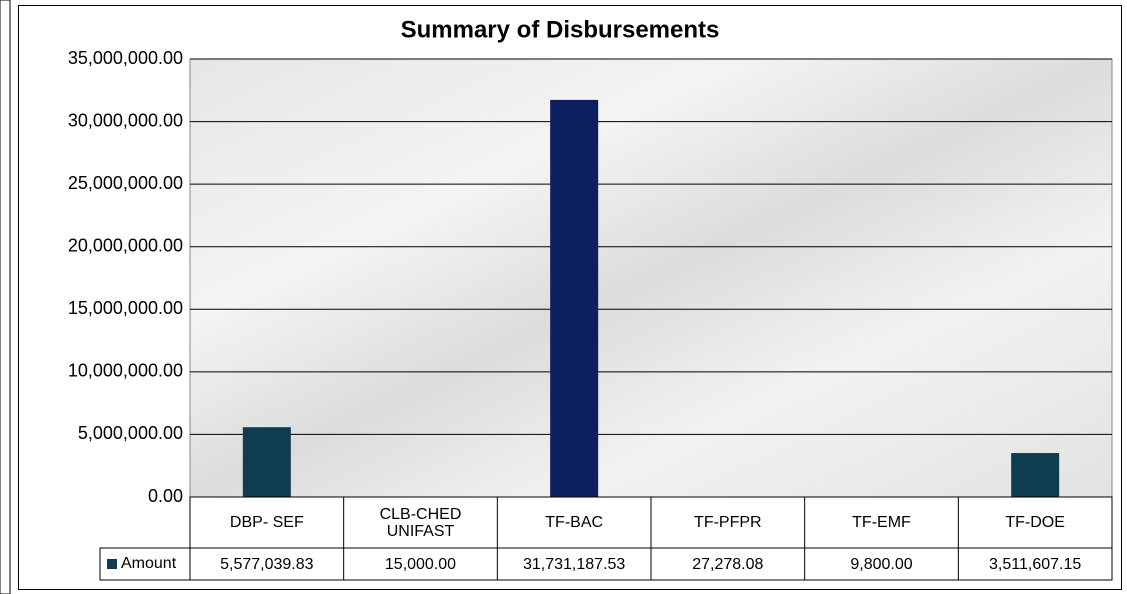 The image size is (1127, 594). What do you see at coordinates (125, 183) in the screenshot?
I see `y-tick-label: 25,000,000.00` at bounding box center [125, 183].